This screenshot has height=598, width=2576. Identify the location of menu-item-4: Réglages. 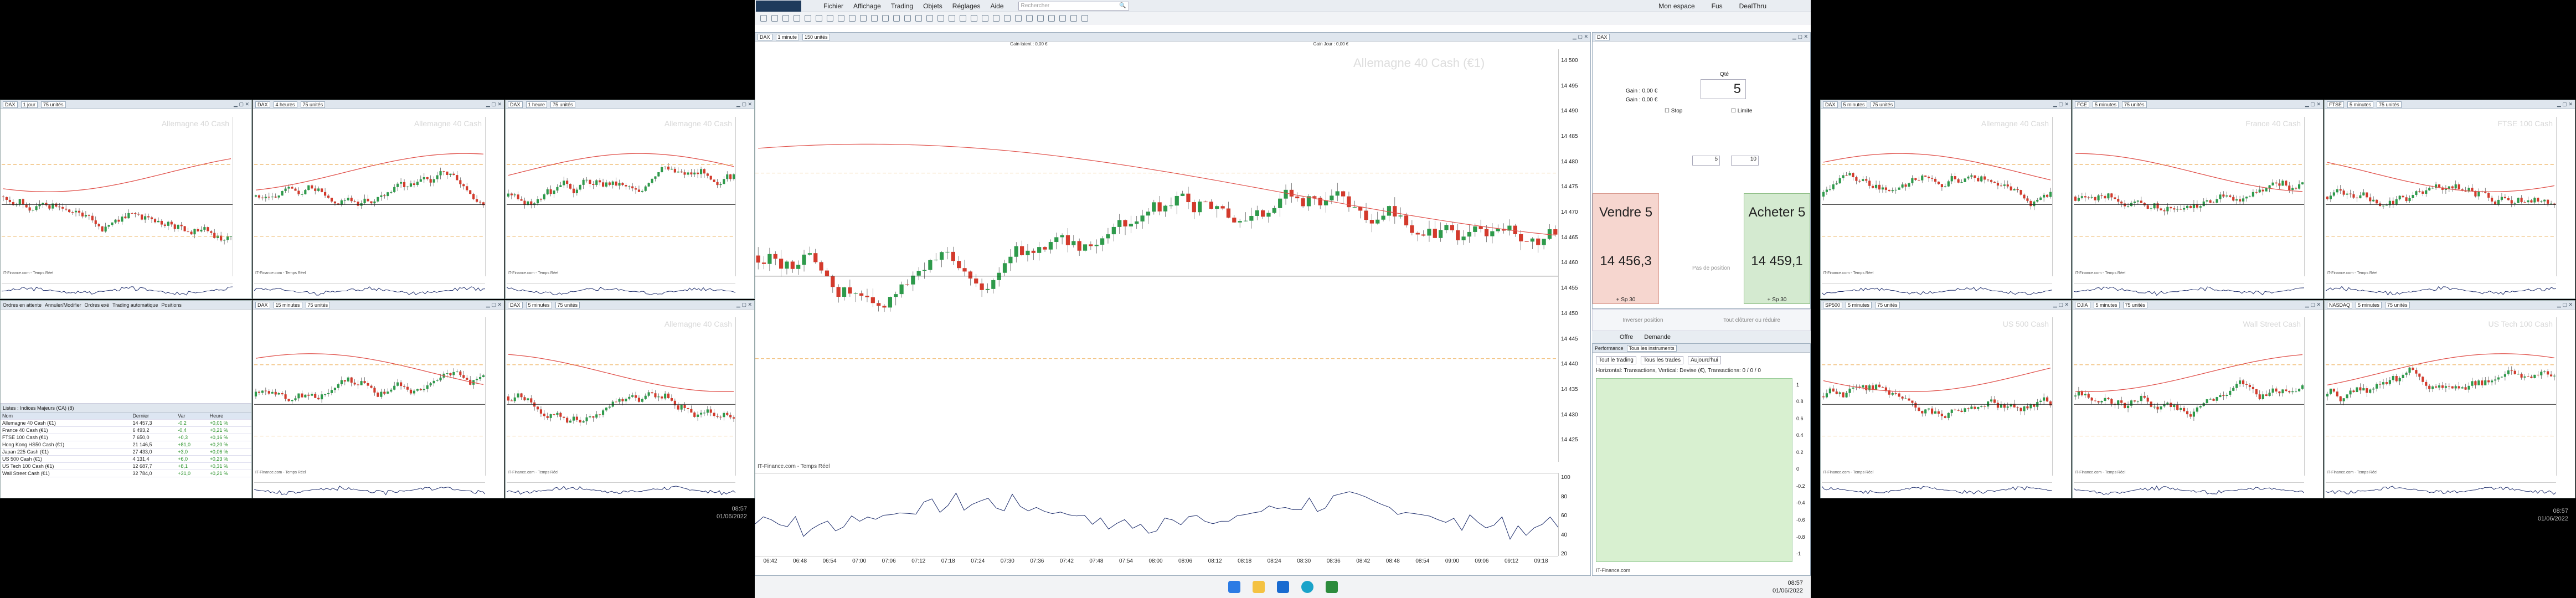
(966, 6).